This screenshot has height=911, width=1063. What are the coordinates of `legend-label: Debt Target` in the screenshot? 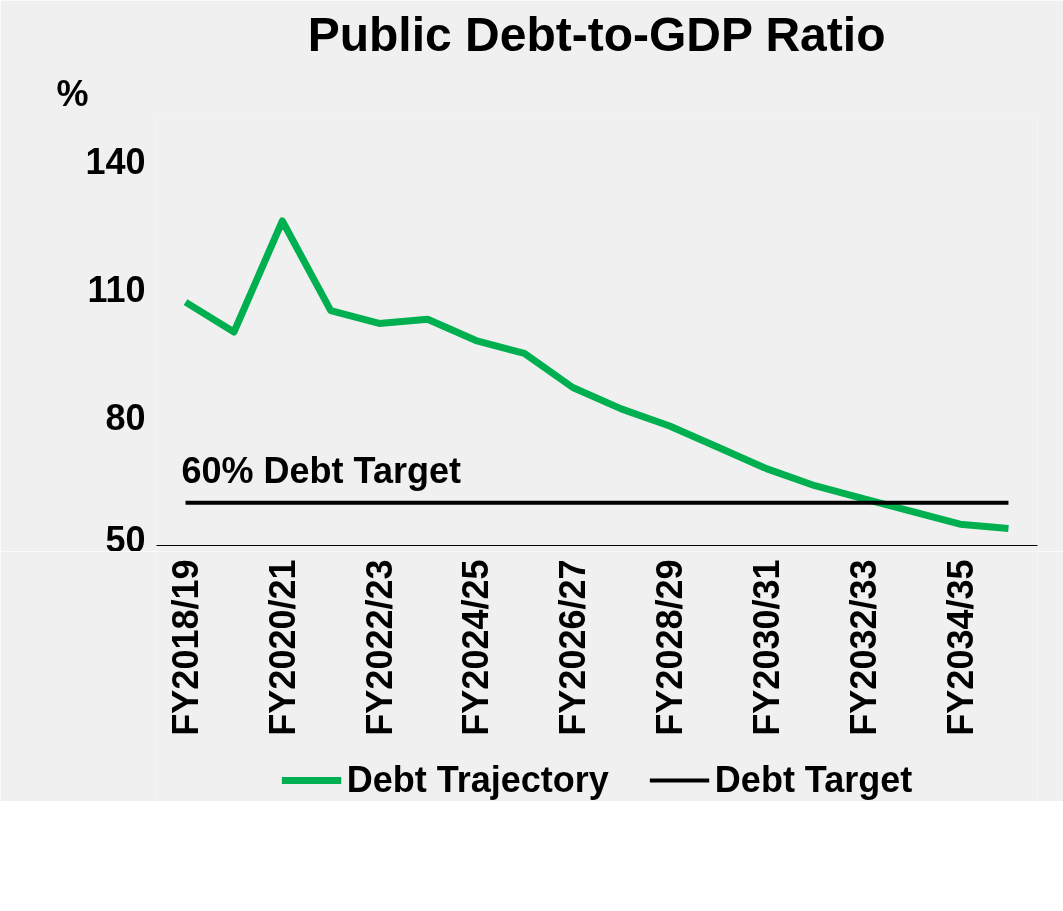 It's located at (813, 780).